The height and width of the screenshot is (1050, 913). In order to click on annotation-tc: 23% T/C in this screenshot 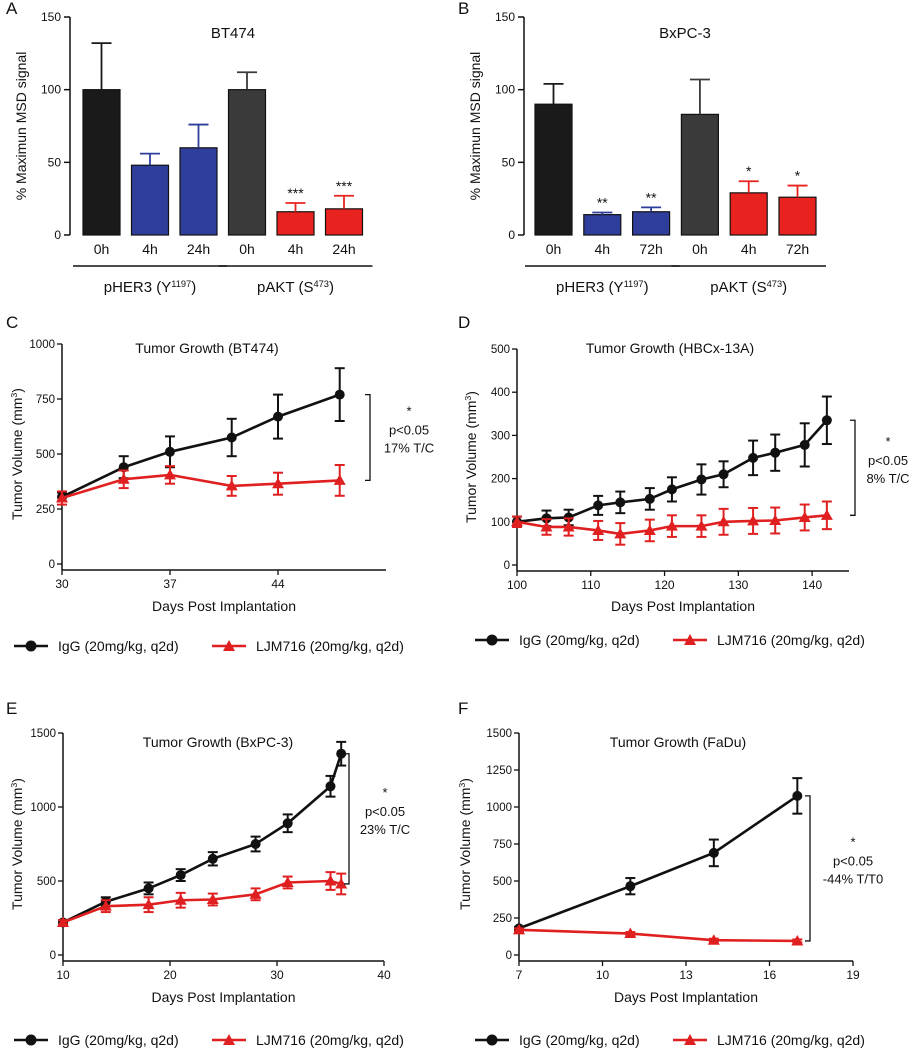, I will do `click(385, 829)`.